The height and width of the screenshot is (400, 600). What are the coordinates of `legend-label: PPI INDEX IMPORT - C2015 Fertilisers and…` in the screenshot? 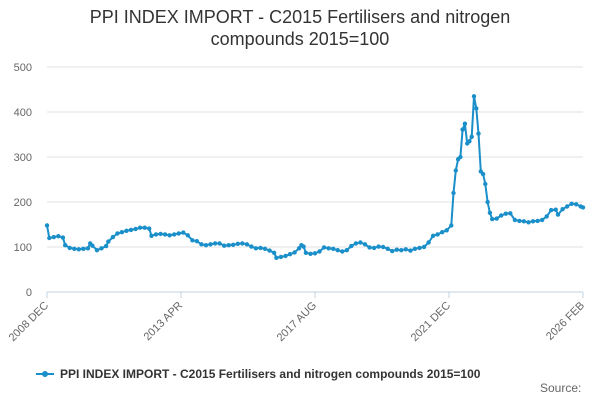 It's located at (270, 374).